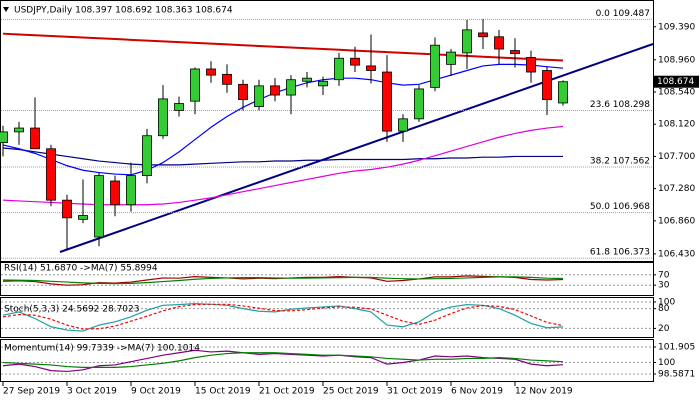 This screenshot has width=700, height=400. What do you see at coordinates (664, 329) in the screenshot?
I see `y-tick-label: 20` at bounding box center [664, 329].